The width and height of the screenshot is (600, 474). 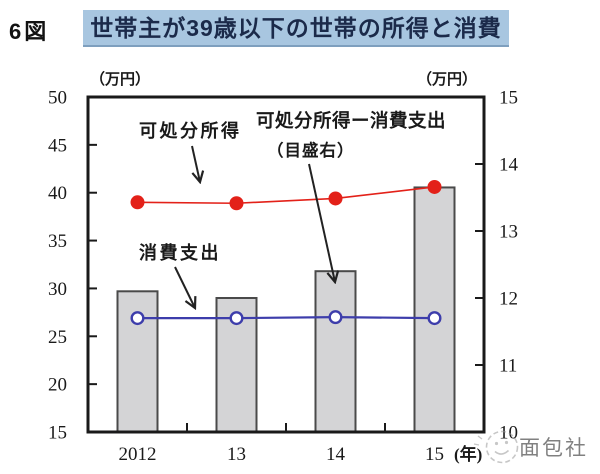 What do you see at coordinates (57, 337) in the screenshot?
I see `left-axis-tick-label: 25` at bounding box center [57, 337].